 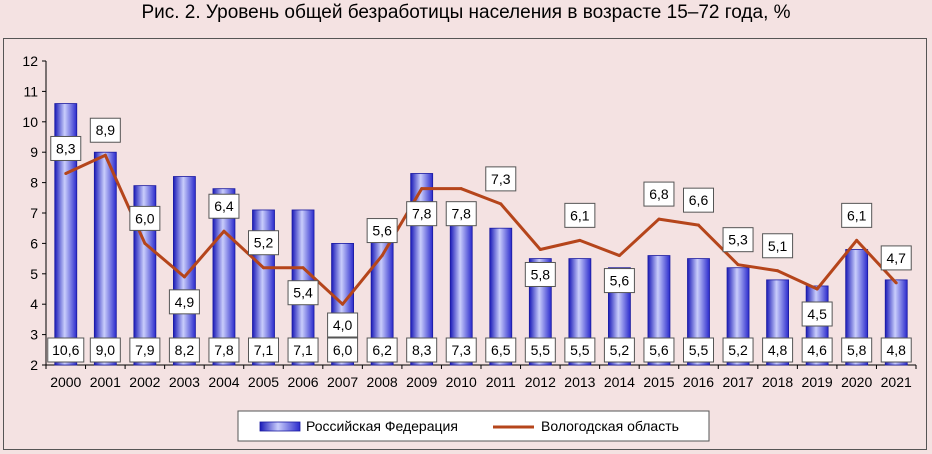 I want to click on x-tick-label: 2012, so click(x=540, y=382).